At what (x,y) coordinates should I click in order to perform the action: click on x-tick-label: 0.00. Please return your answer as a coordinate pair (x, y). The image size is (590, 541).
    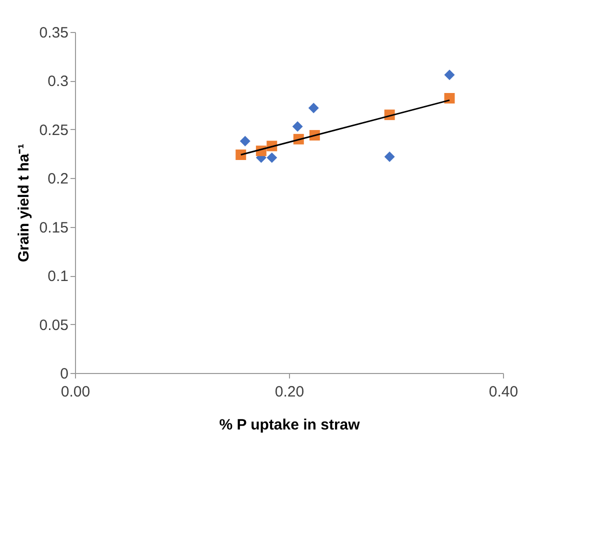
    Looking at the image, I should click on (75, 392).